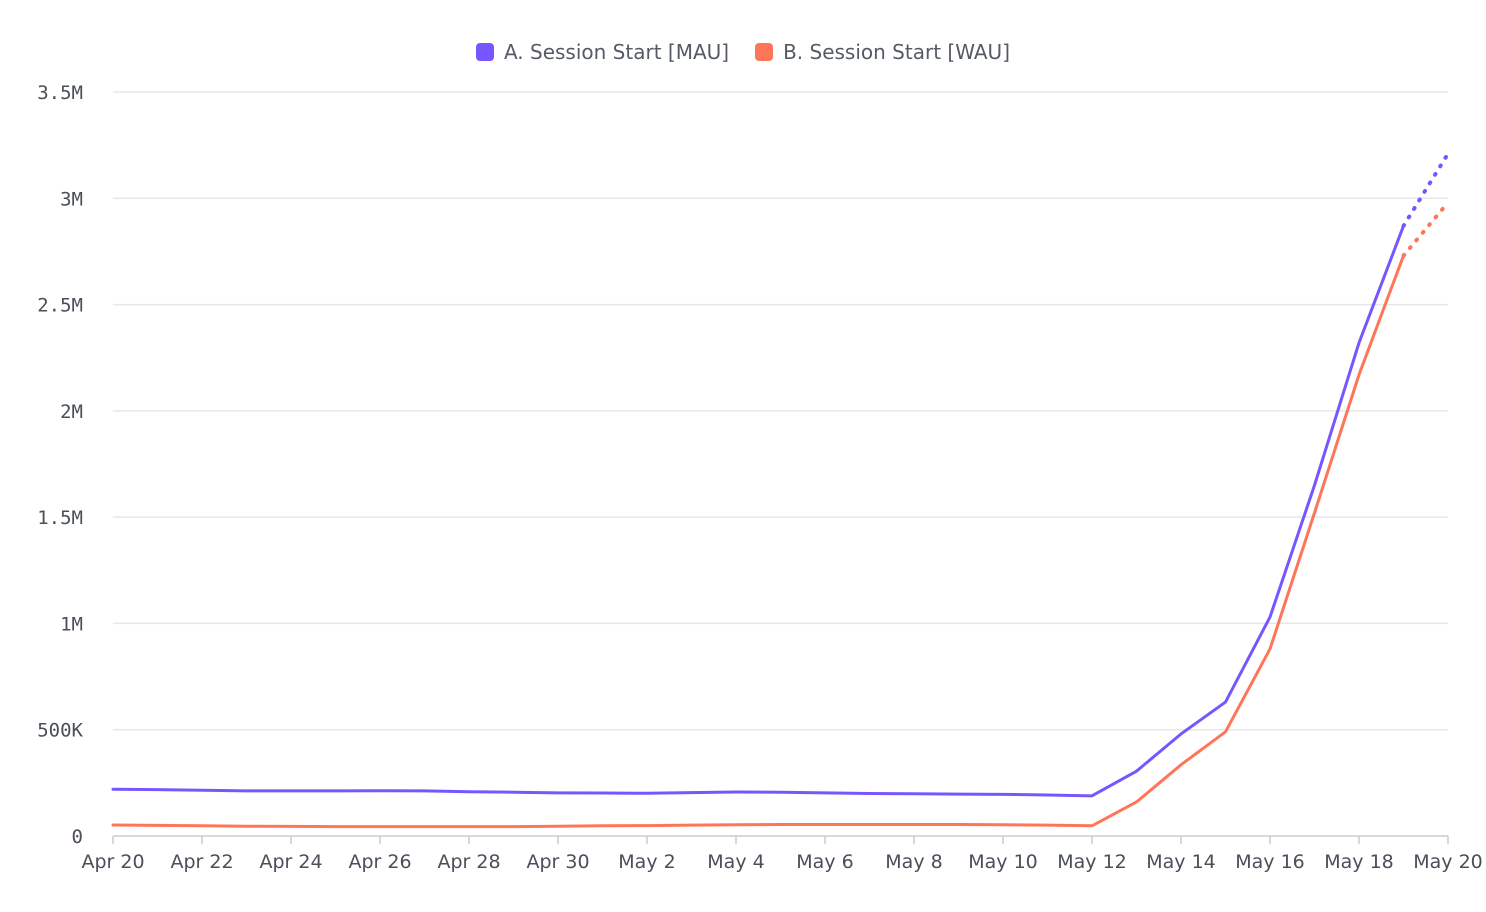 The image size is (1486, 912). What do you see at coordinates (1425, 189) in the screenshot?
I see `series-projection-a` at bounding box center [1425, 189].